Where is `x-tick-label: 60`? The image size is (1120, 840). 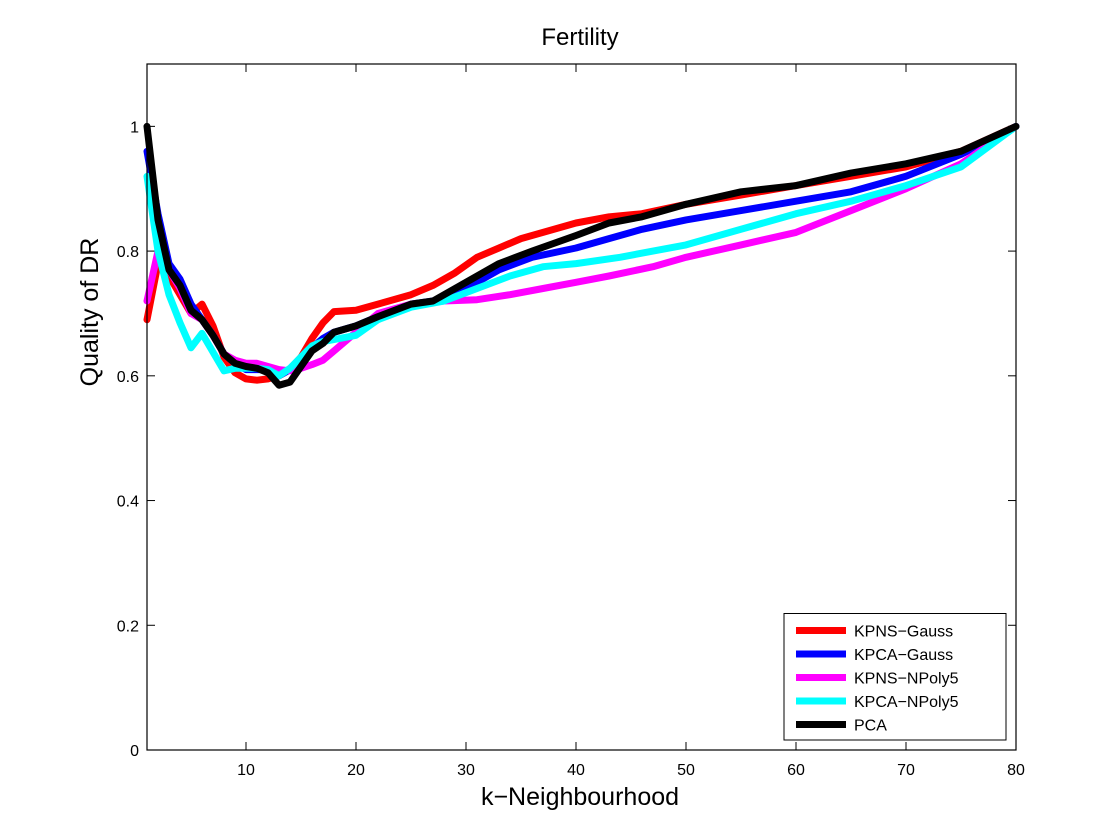
x-tick-label: 60 is located at coordinates (796, 770).